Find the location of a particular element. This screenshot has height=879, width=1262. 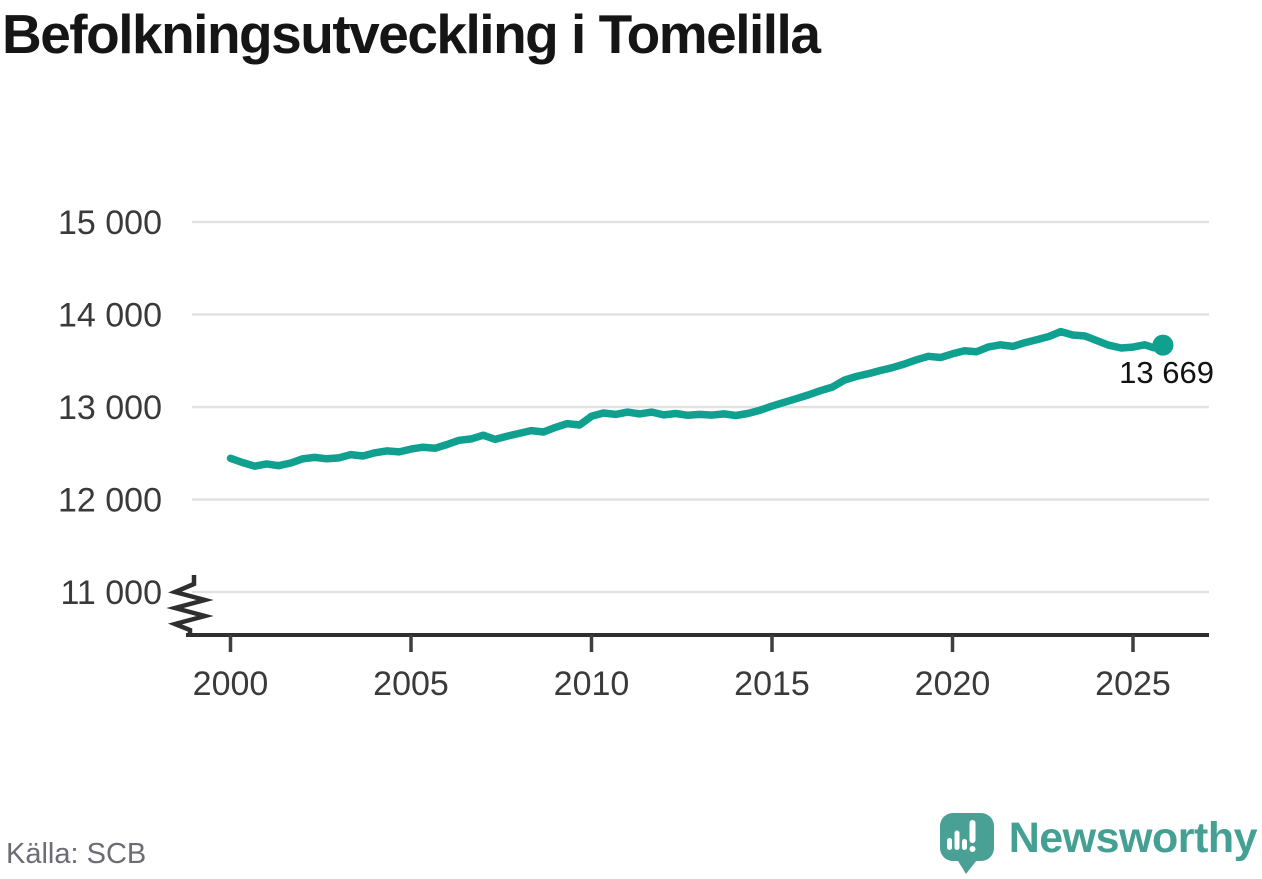

y-tick-label: 13 000 is located at coordinates (110, 408).